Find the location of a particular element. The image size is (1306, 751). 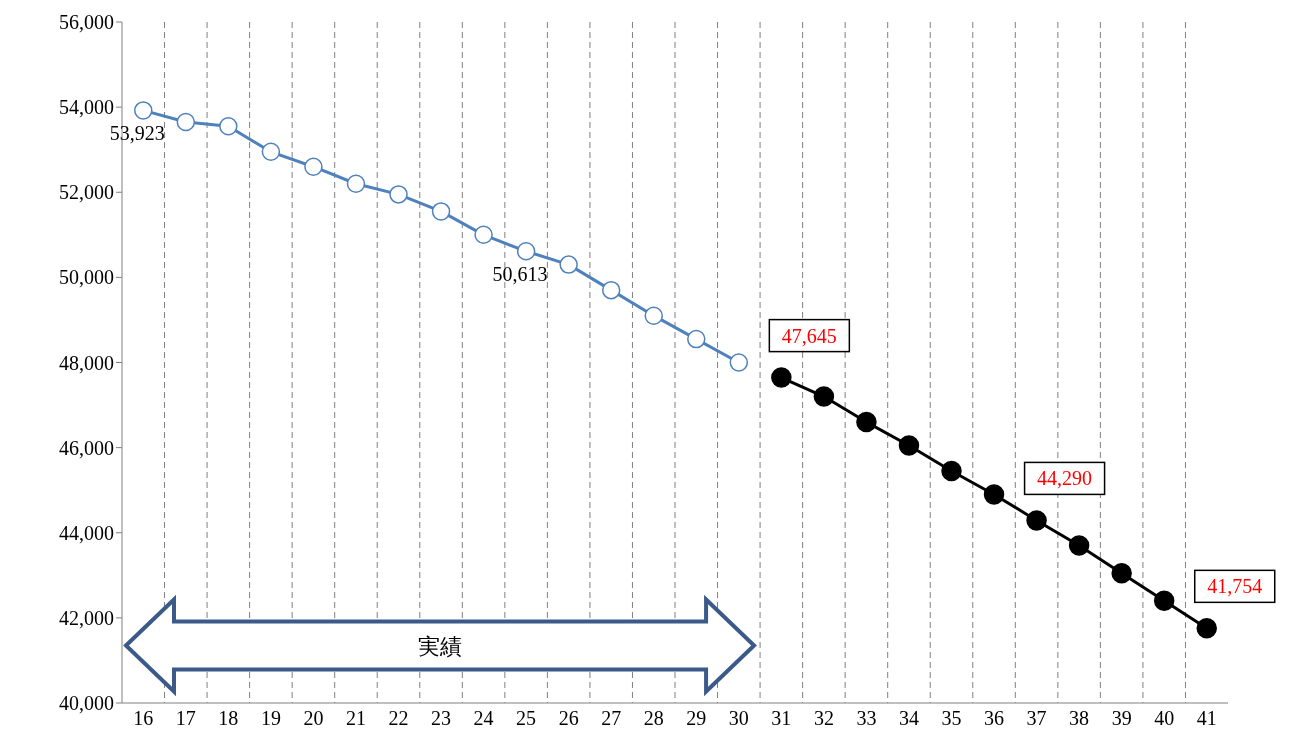

y-tick-label: 54,000 is located at coordinates (86, 107).